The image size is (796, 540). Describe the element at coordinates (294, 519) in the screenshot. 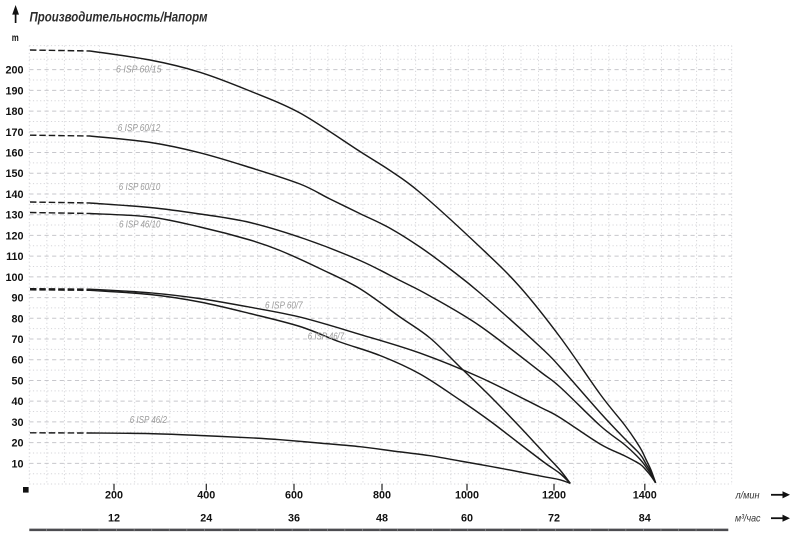

I see `svg-text: 36` at that location.